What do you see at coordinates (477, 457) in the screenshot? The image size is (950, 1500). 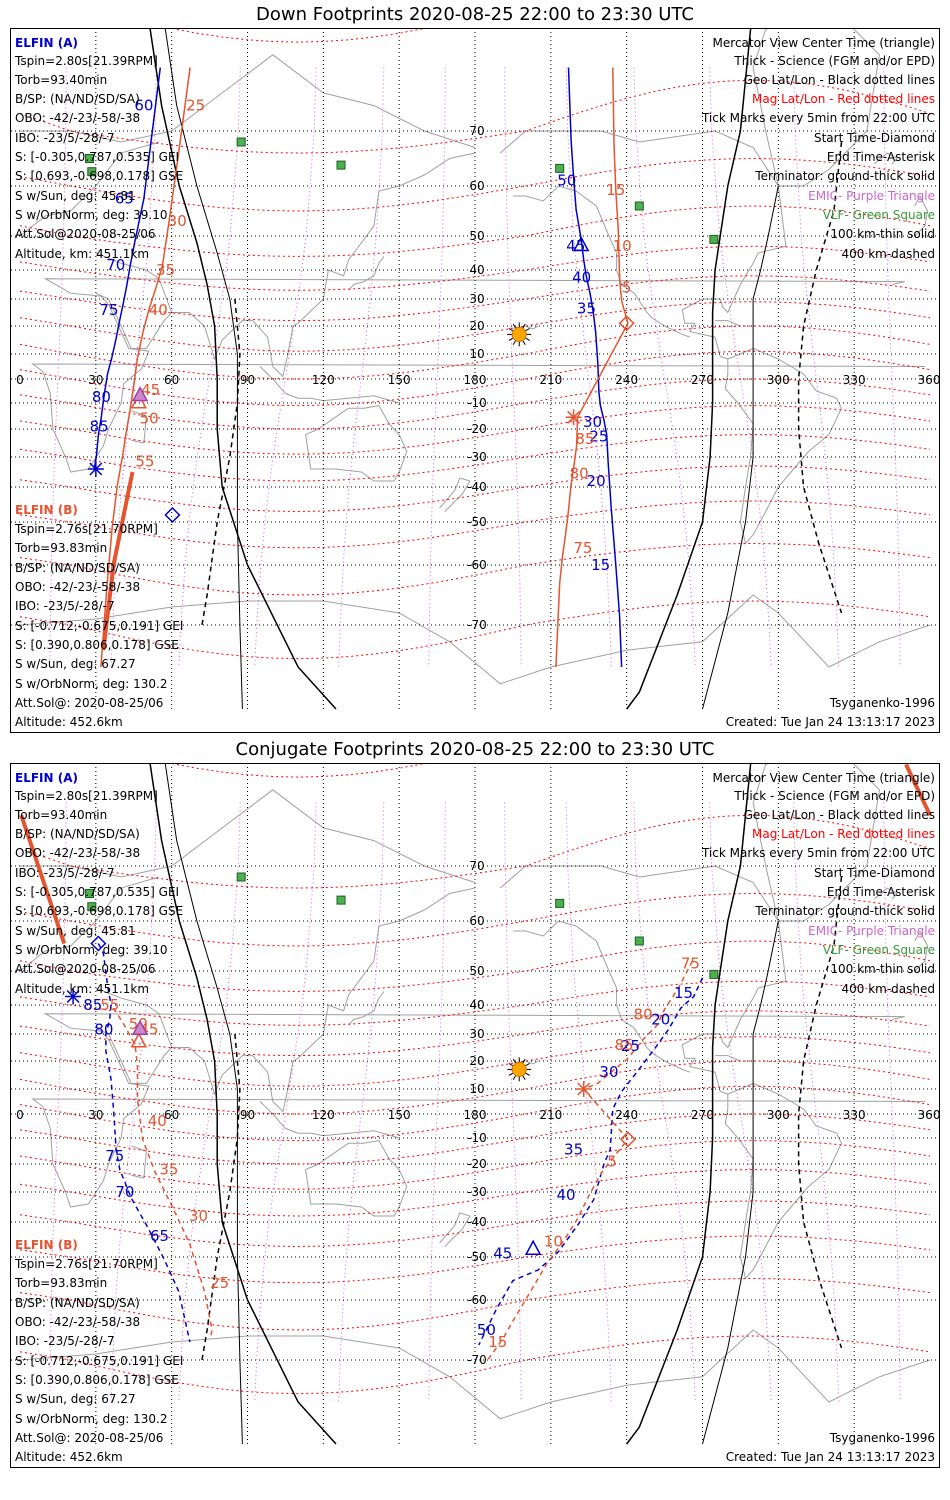 I see `lat-tick-label: -30` at bounding box center [477, 457].